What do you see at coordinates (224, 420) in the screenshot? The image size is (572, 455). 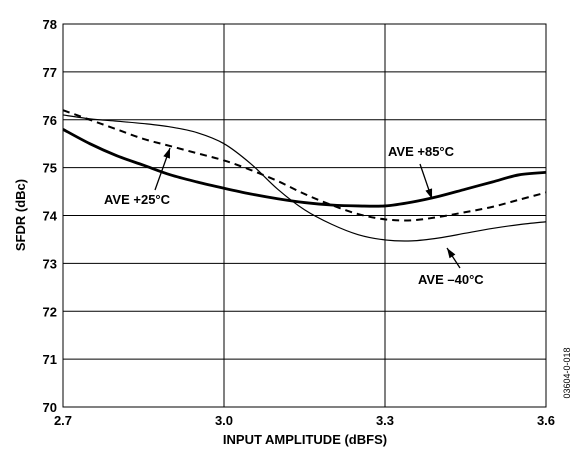 I see `x-tick-label: 3.0` at bounding box center [224, 420].